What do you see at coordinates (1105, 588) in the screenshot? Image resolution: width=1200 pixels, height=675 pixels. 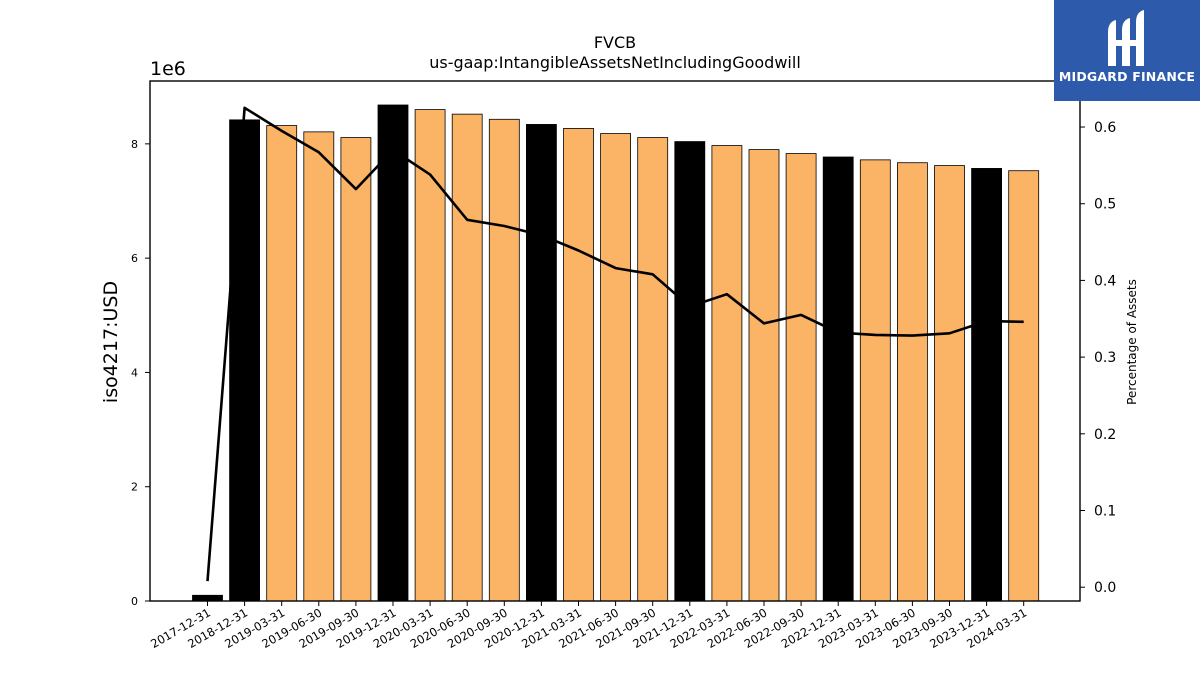 I see `y2-tick-label: 0.0` at bounding box center [1105, 588].